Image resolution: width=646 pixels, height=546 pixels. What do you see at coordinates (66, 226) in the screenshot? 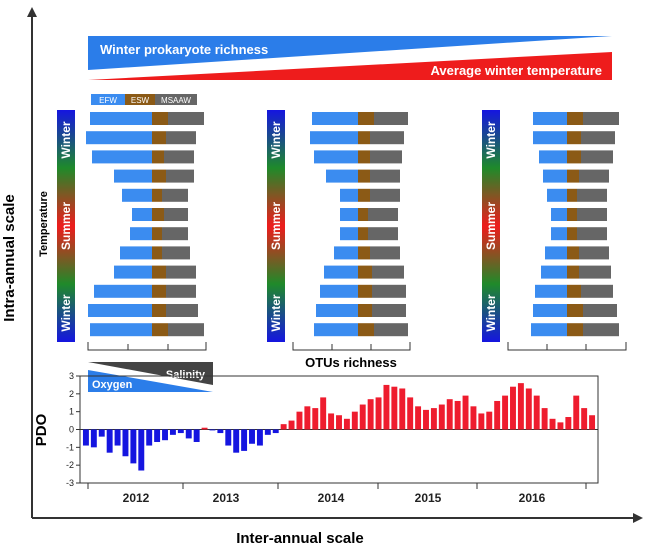
I see `season-label-middle: Summer` at bounding box center [66, 226].